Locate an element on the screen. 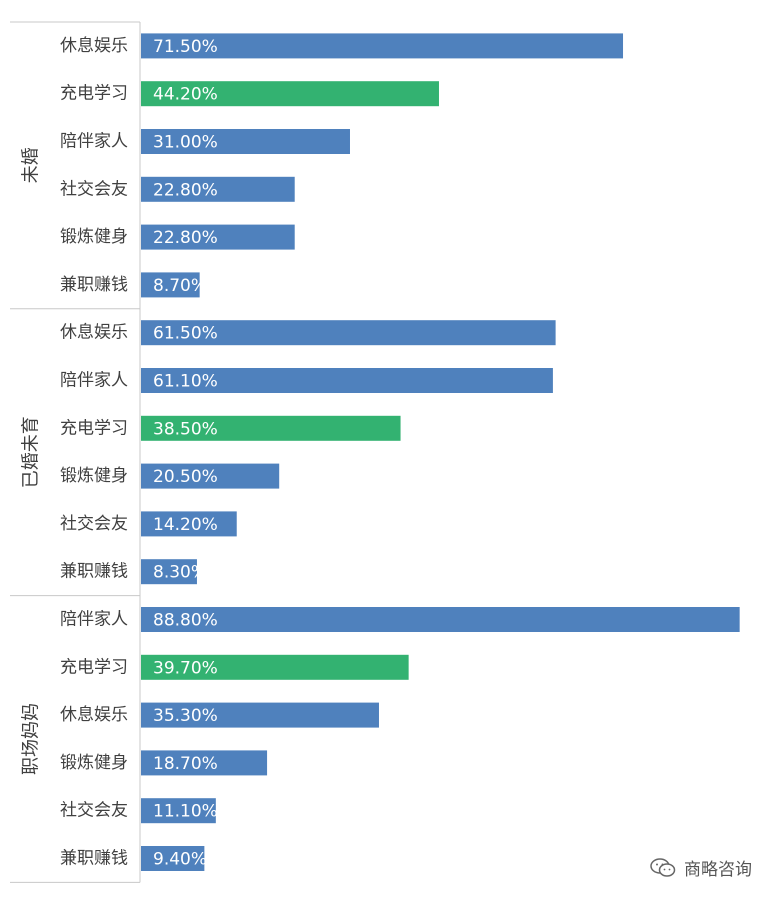 The height and width of the screenshot is (904, 780). data-label: 61.10% is located at coordinates (185, 382).